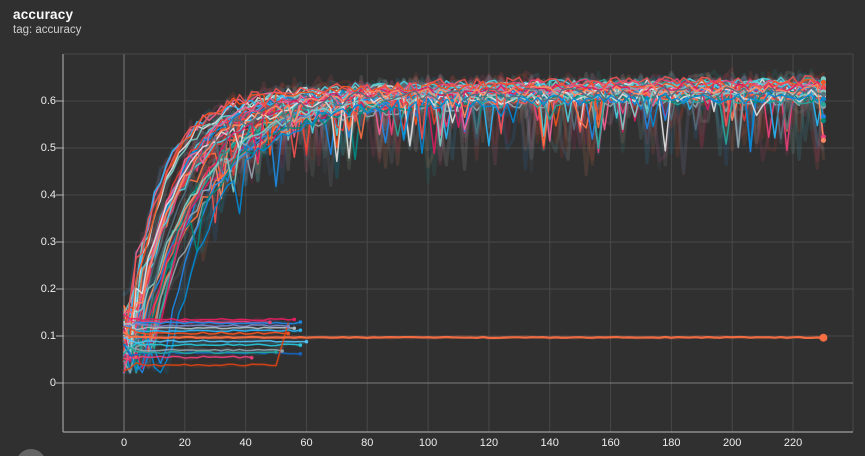 This screenshot has height=456, width=865. Describe the element at coordinates (47, 30) in the screenshot. I see `chart-tag: tag: accuracy` at that location.